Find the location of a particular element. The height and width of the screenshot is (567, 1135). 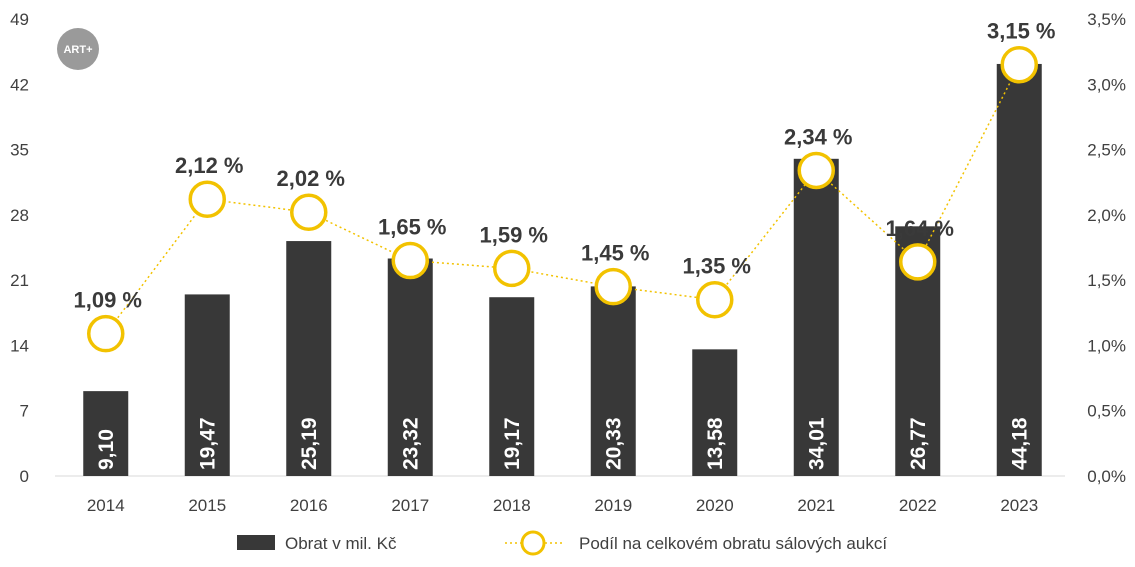

share-value-label: 3,15 % is located at coordinates (1021, 31).